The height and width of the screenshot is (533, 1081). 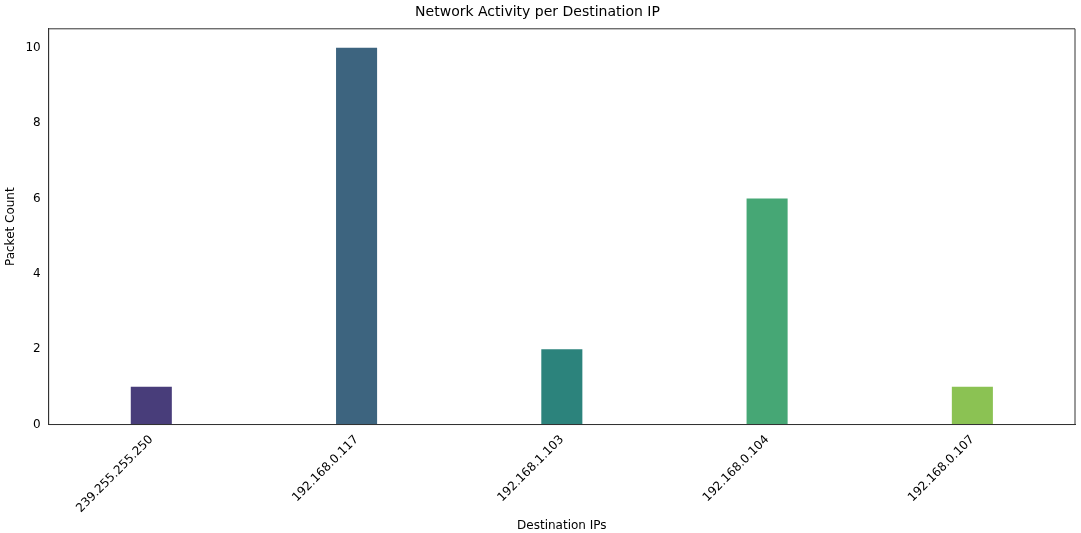 What do you see at coordinates (10, 227) in the screenshot?
I see `y-axis-title: Packet Count` at bounding box center [10, 227].